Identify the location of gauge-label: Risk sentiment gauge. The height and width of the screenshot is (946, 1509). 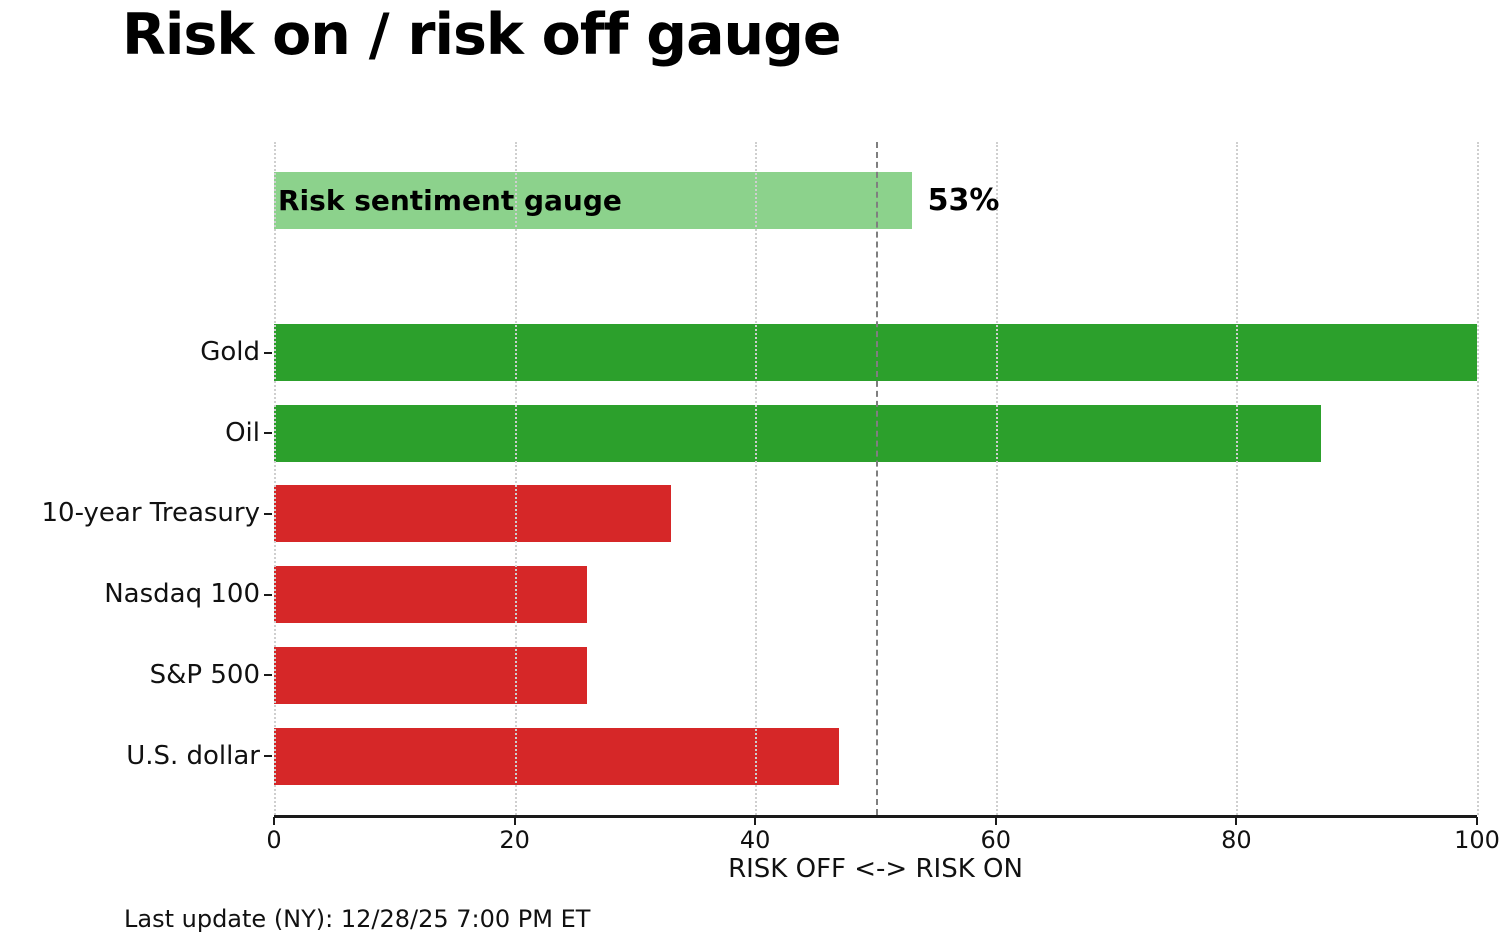
(450, 200).